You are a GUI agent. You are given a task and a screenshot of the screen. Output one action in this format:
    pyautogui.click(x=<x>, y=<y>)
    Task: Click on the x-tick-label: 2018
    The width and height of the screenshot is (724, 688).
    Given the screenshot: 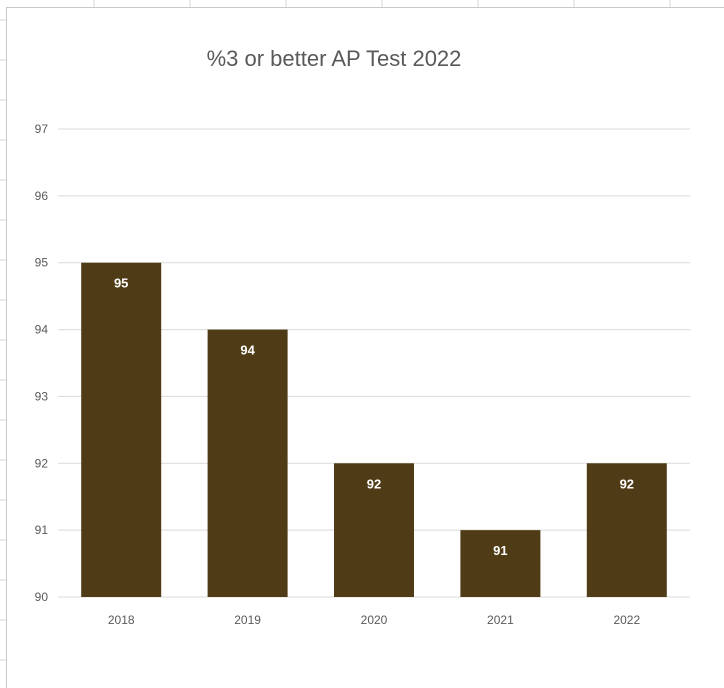 What is the action you would take?
    pyautogui.click(x=121, y=620)
    